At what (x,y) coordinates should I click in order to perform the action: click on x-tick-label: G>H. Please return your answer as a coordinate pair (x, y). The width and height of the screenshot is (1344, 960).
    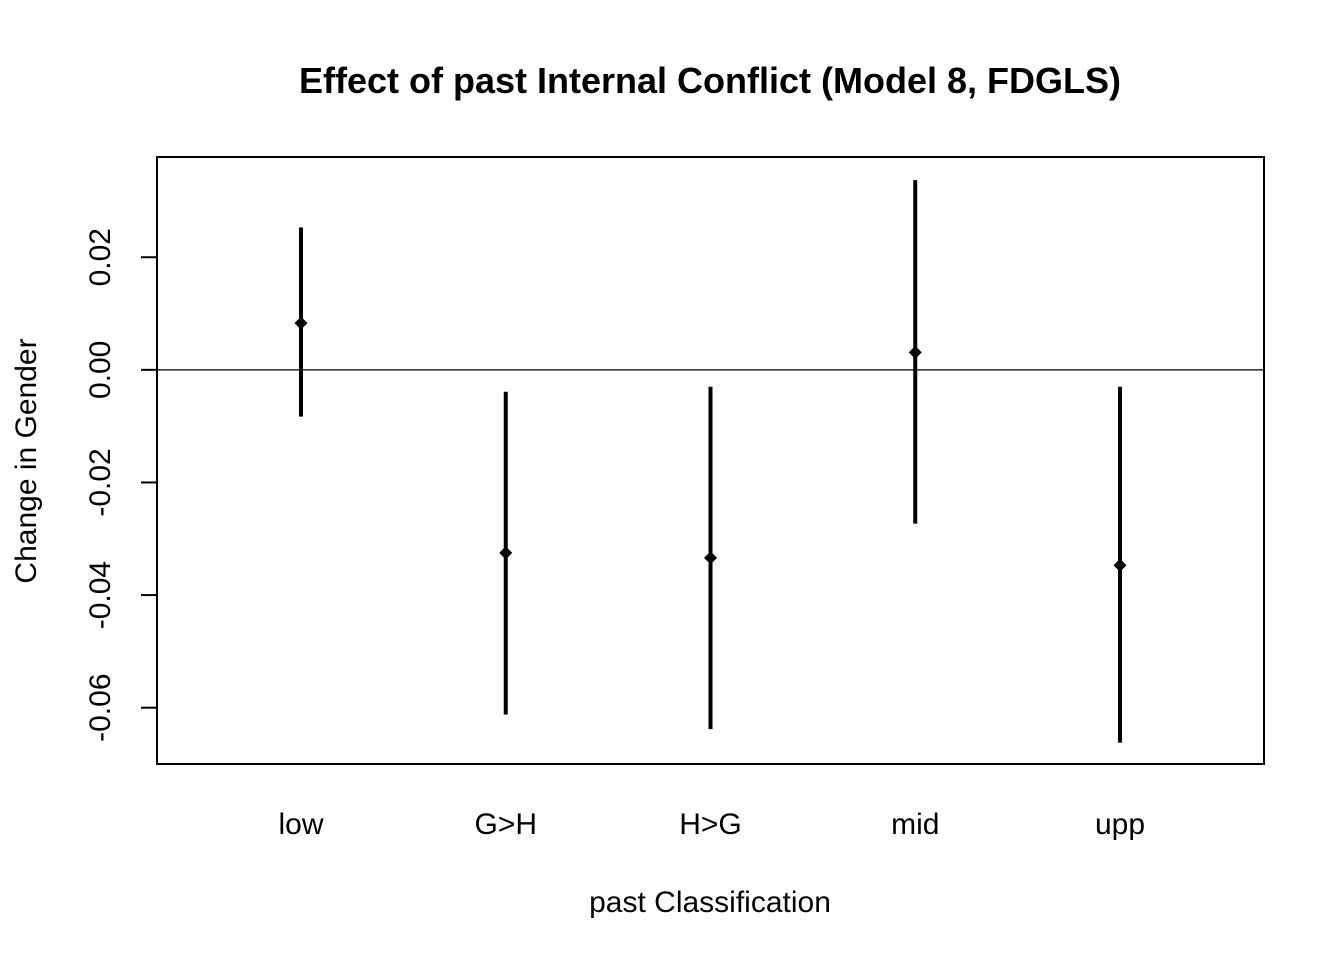
    Looking at the image, I should click on (505, 824).